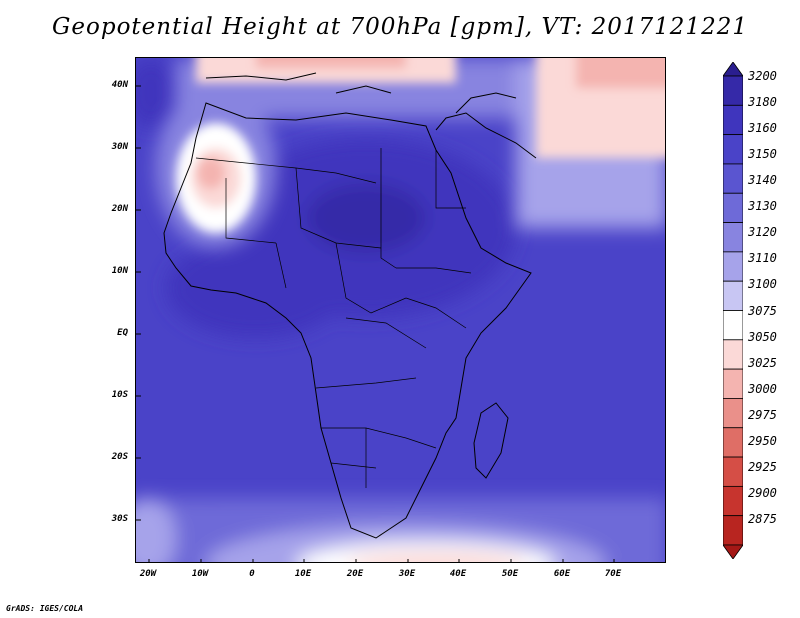 The width and height of the screenshot is (800, 618). Describe the element at coordinates (762, 310) in the screenshot. I see `colorbar-level-label: 3075` at that location.